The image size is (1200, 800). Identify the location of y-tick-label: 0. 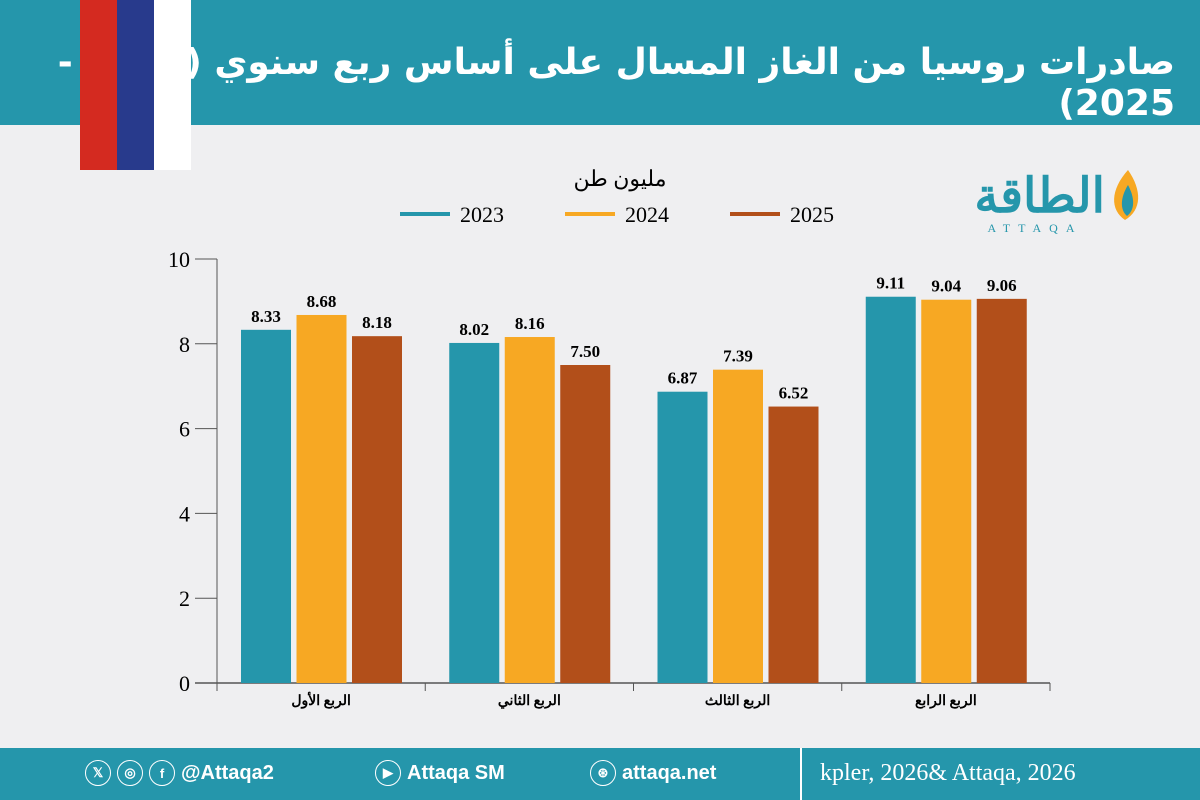
(184, 683).